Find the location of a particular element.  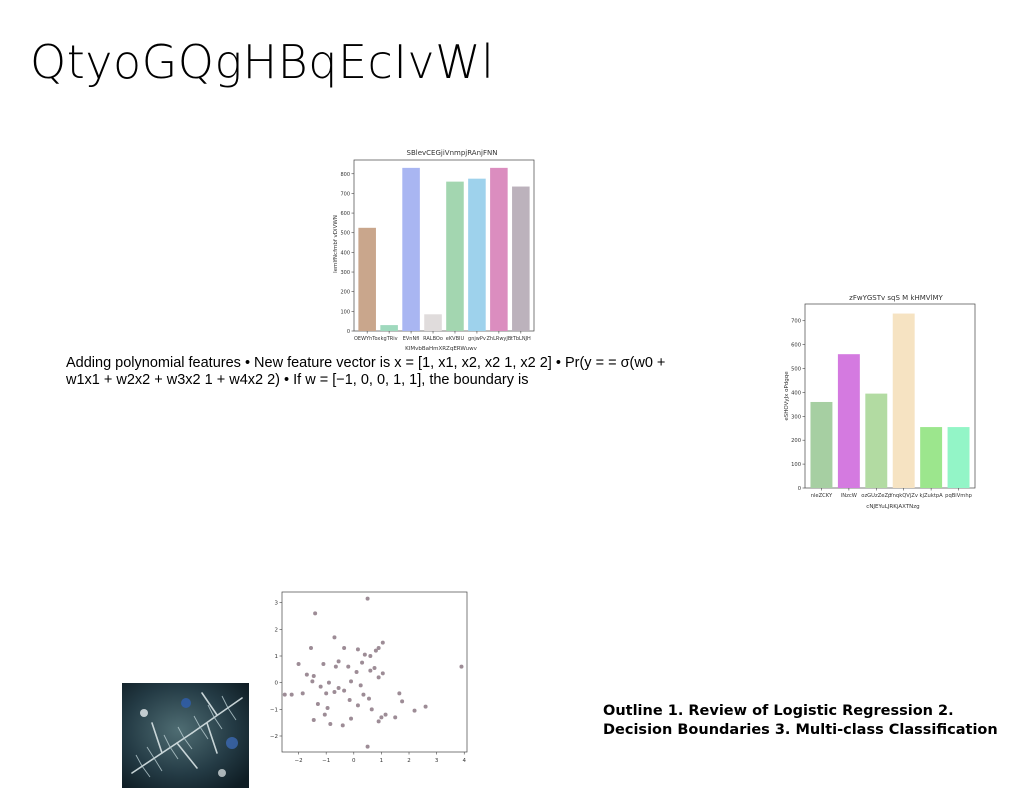

x-category-label: tTbLNJH is located at coordinates (521, 339).